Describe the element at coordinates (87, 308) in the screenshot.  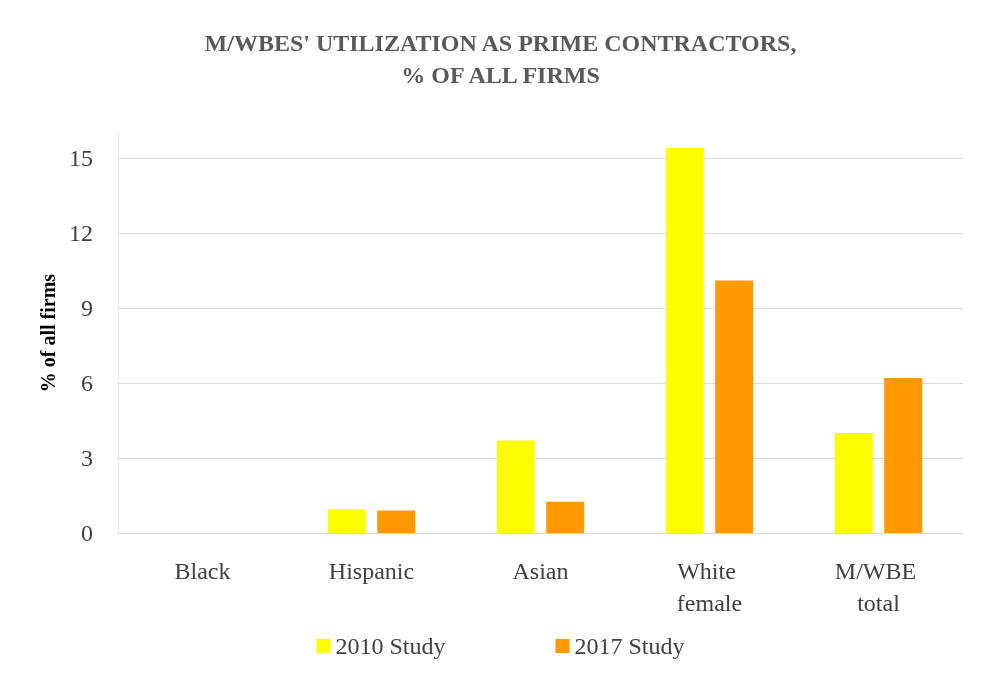
I see `y-tick-label: 9` at that location.